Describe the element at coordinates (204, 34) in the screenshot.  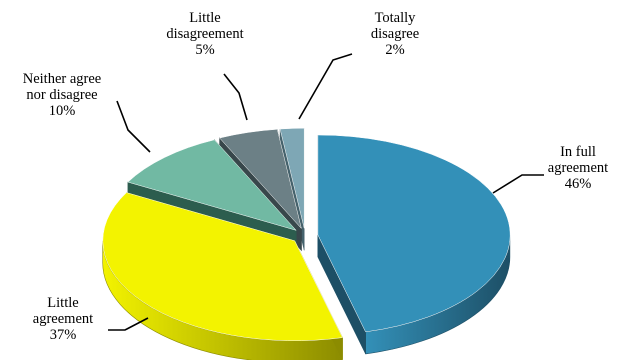
I see `slice-name-label: disagreement` at that location.